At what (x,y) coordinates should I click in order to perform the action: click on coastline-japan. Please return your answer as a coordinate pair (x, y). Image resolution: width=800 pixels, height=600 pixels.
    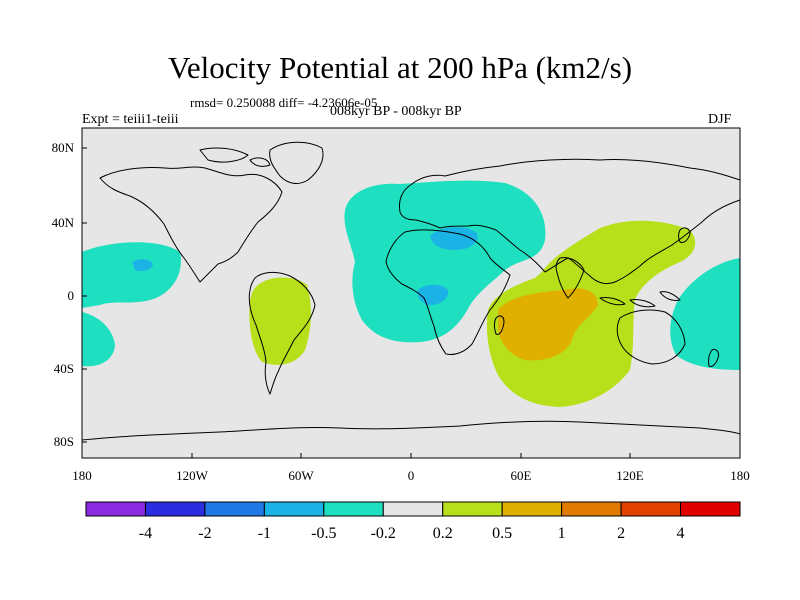
    Looking at the image, I should click on (684, 235).